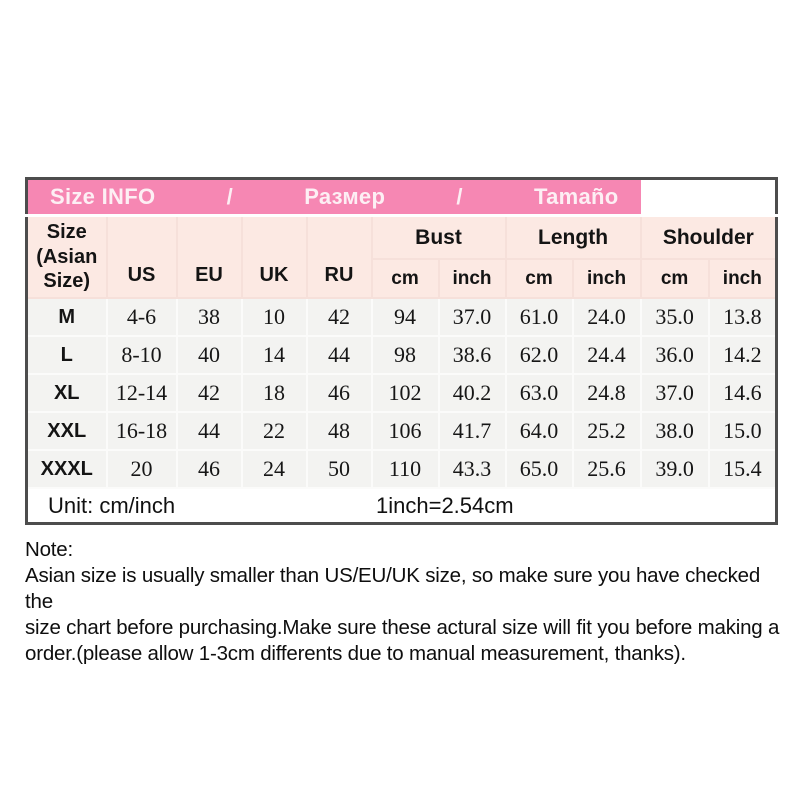 This screenshot has height=800, width=800. What do you see at coordinates (606, 355) in the screenshot?
I see `table-cell: 24.4` at bounding box center [606, 355].